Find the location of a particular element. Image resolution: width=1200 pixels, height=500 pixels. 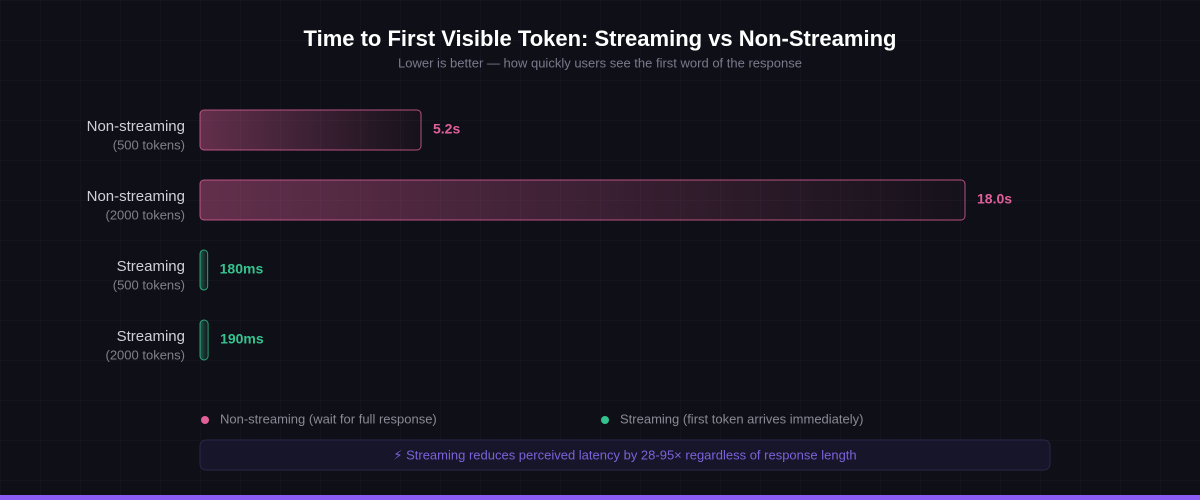

legend-label: Non-streaming (wait for full response) is located at coordinates (328, 418).